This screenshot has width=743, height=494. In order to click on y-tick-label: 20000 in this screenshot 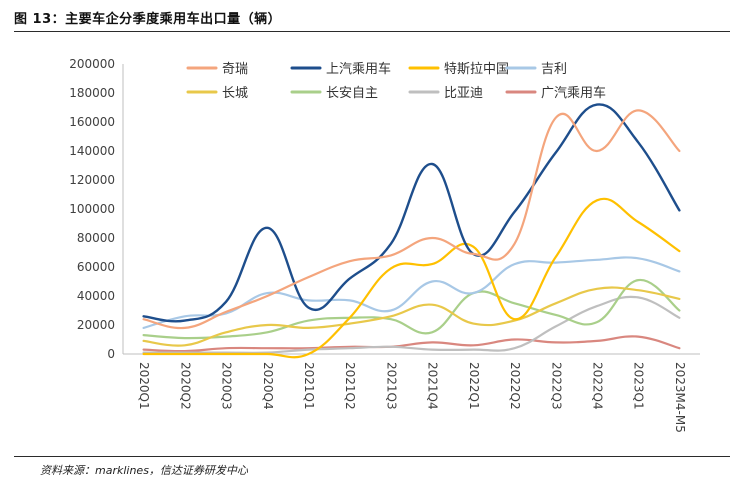, I will do `click(96, 325)`.